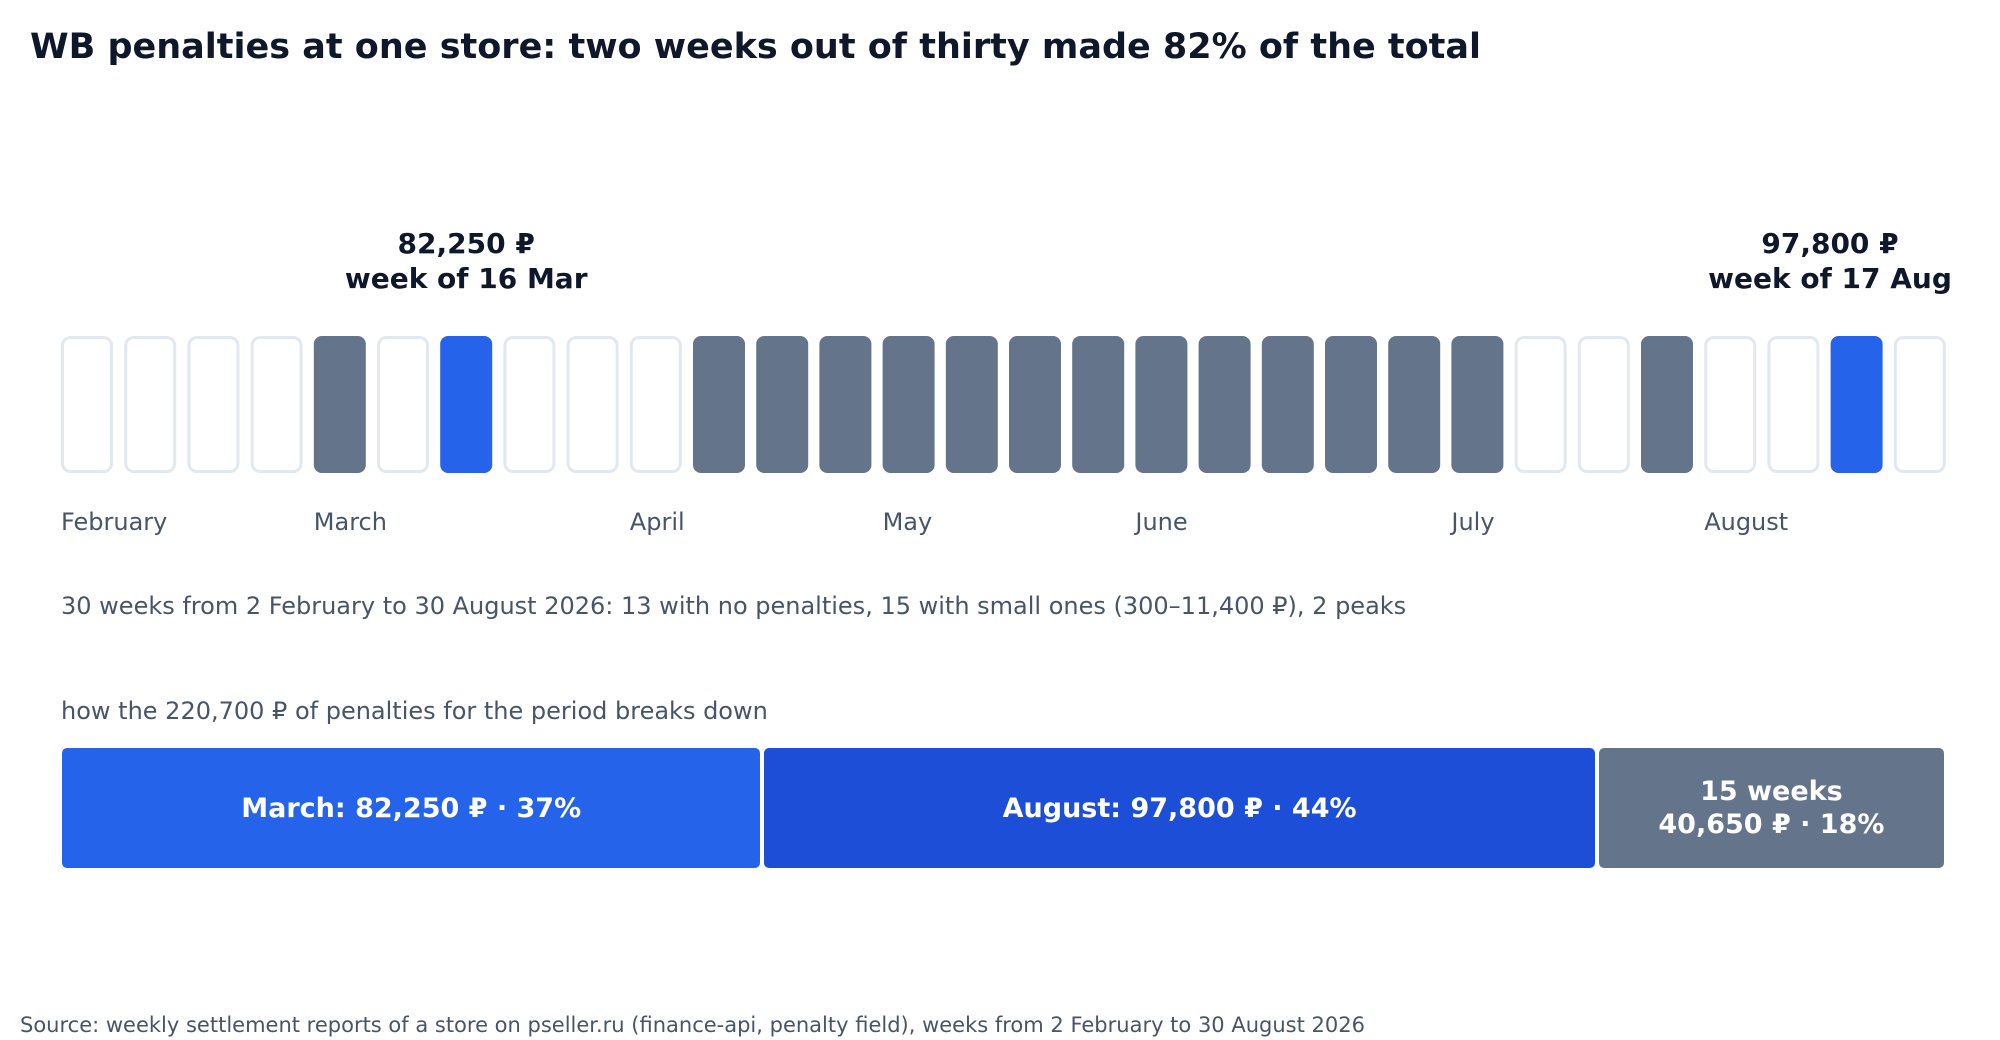 The image size is (2000, 1040). What do you see at coordinates (1746, 522) in the screenshot?
I see `month-label: August` at bounding box center [1746, 522].